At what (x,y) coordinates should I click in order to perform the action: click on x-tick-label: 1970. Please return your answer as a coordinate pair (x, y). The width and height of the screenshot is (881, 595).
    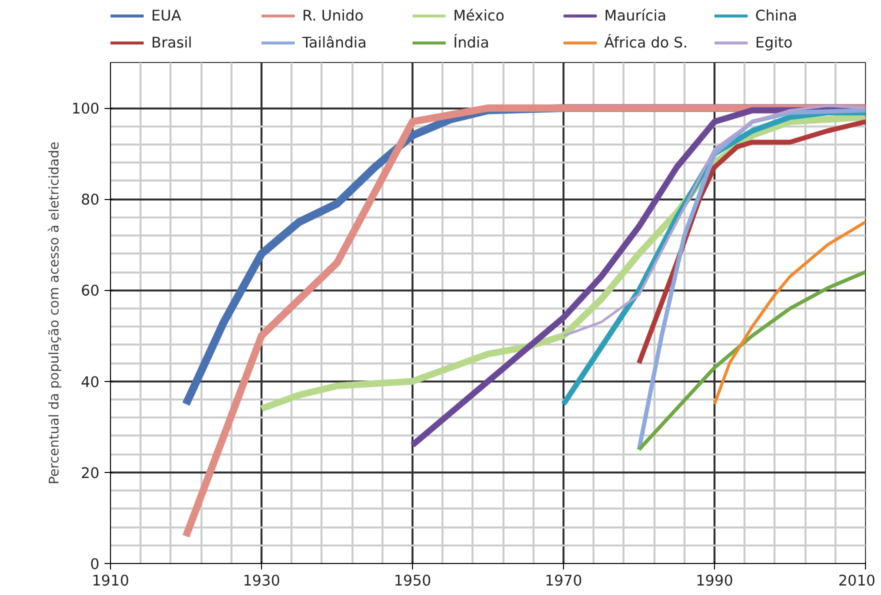
    Looking at the image, I should click on (563, 581).